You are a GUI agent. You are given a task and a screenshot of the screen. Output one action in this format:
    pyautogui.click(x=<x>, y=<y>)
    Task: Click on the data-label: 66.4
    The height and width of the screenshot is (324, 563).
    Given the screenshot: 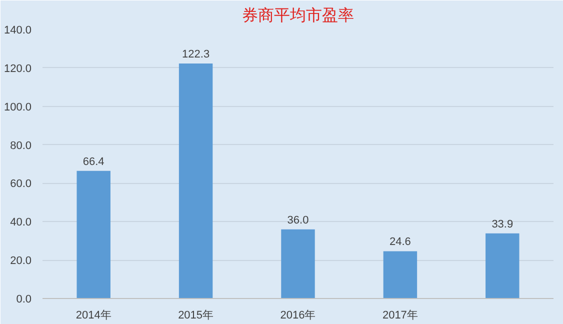 What is the action you would take?
    pyautogui.click(x=93, y=162)
    